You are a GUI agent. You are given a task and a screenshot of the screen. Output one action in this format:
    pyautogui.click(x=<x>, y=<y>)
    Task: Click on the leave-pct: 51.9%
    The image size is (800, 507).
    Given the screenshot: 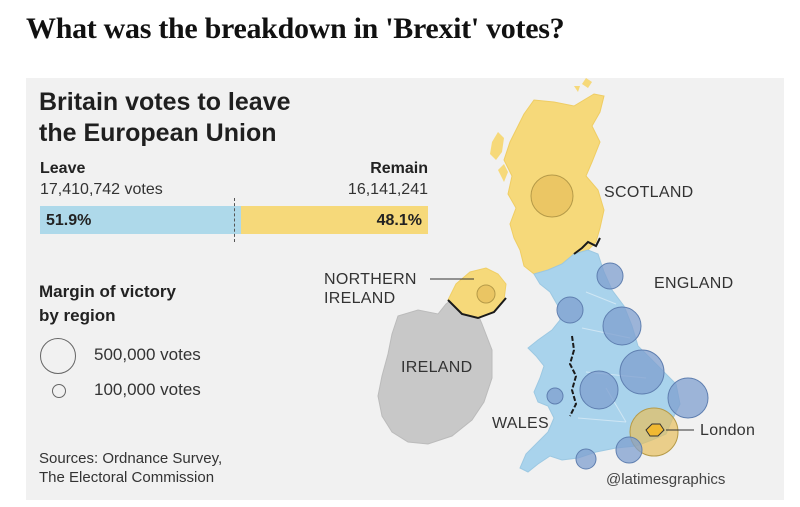 What is the action you would take?
    pyautogui.click(x=69, y=220)
    